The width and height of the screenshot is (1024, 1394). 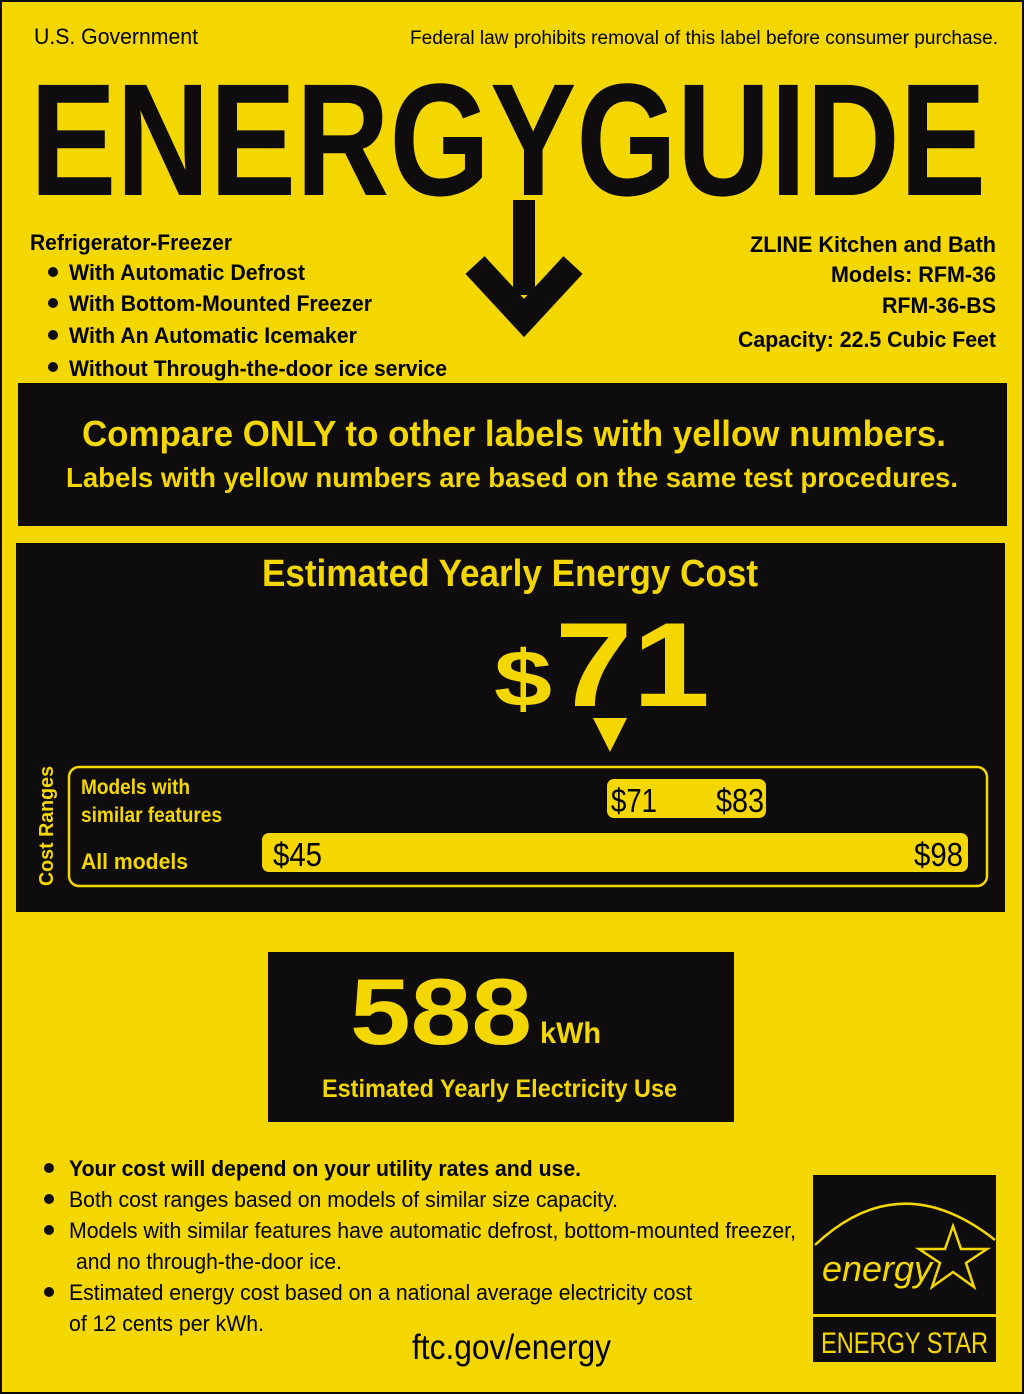 I want to click on all-range-max: $98, so click(x=938, y=854).